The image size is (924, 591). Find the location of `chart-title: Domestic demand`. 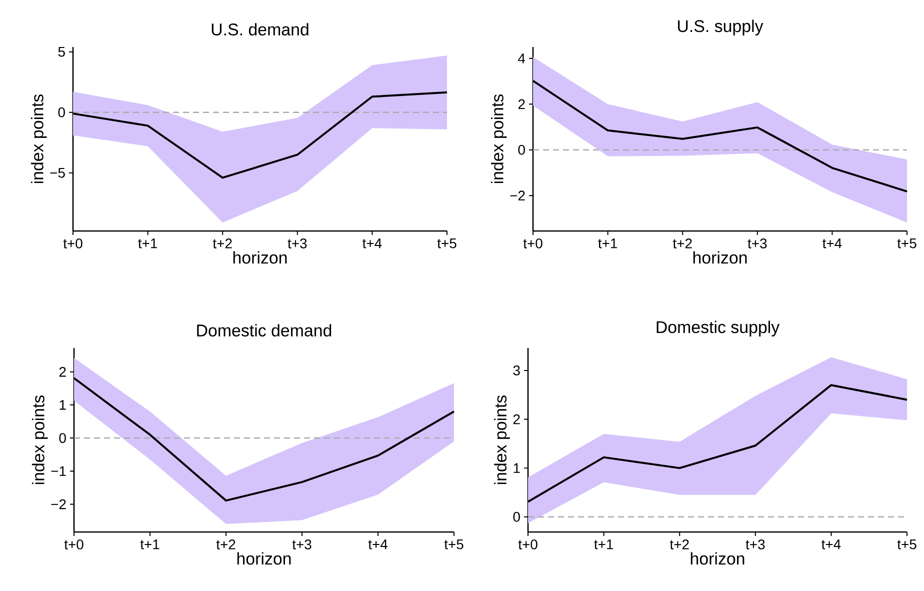

chart-title: Domestic demand is located at coordinates (264, 330).